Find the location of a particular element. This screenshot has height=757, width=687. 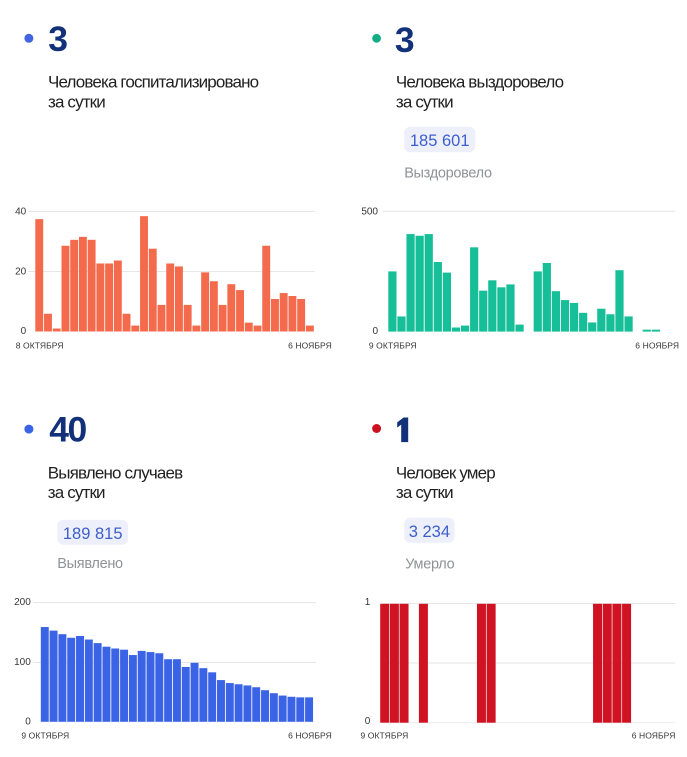

svg-text: Человека выздоровело is located at coordinates (480, 82).